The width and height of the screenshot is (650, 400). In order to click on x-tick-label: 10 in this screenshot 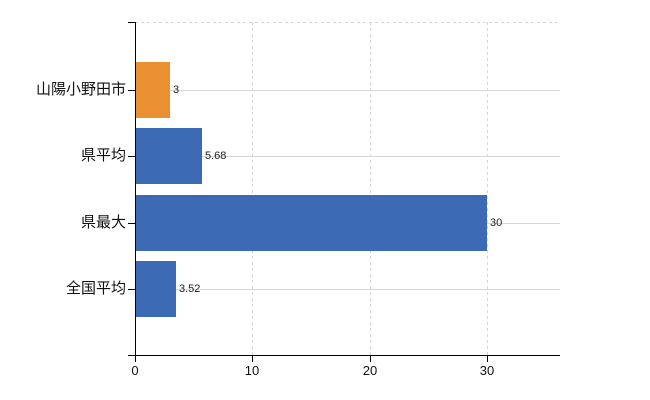, I will do `click(252, 370)`.